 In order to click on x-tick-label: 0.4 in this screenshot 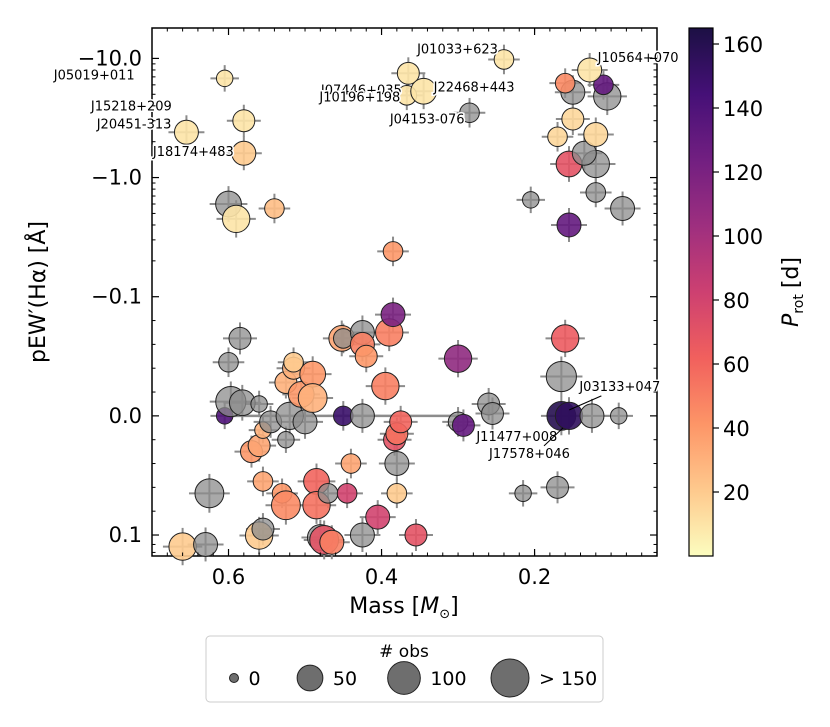, I will do `click(381, 577)`.